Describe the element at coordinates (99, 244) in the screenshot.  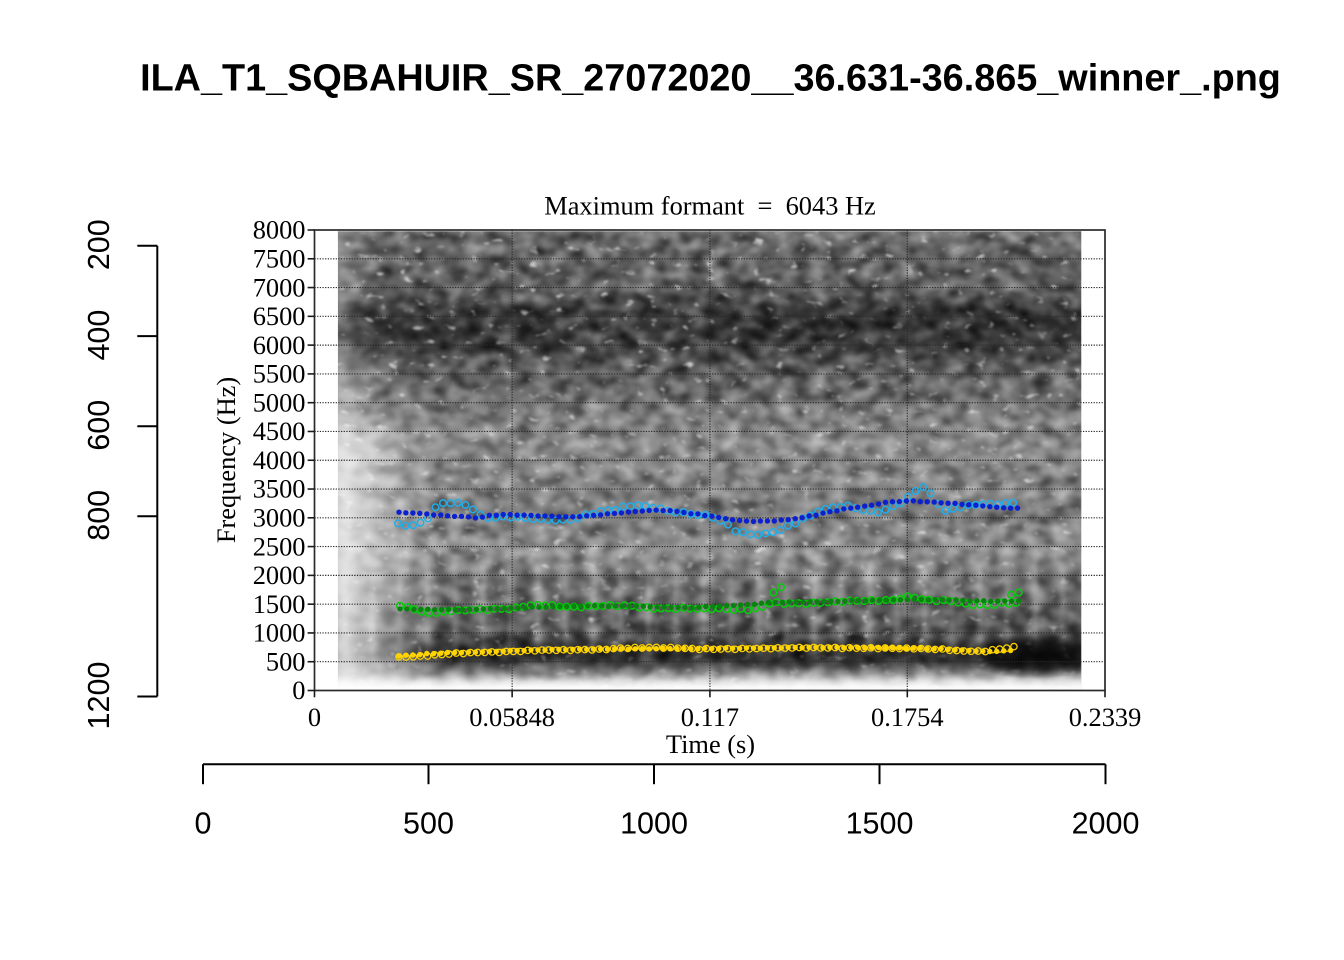
I see `svg-text: 200` at that location.